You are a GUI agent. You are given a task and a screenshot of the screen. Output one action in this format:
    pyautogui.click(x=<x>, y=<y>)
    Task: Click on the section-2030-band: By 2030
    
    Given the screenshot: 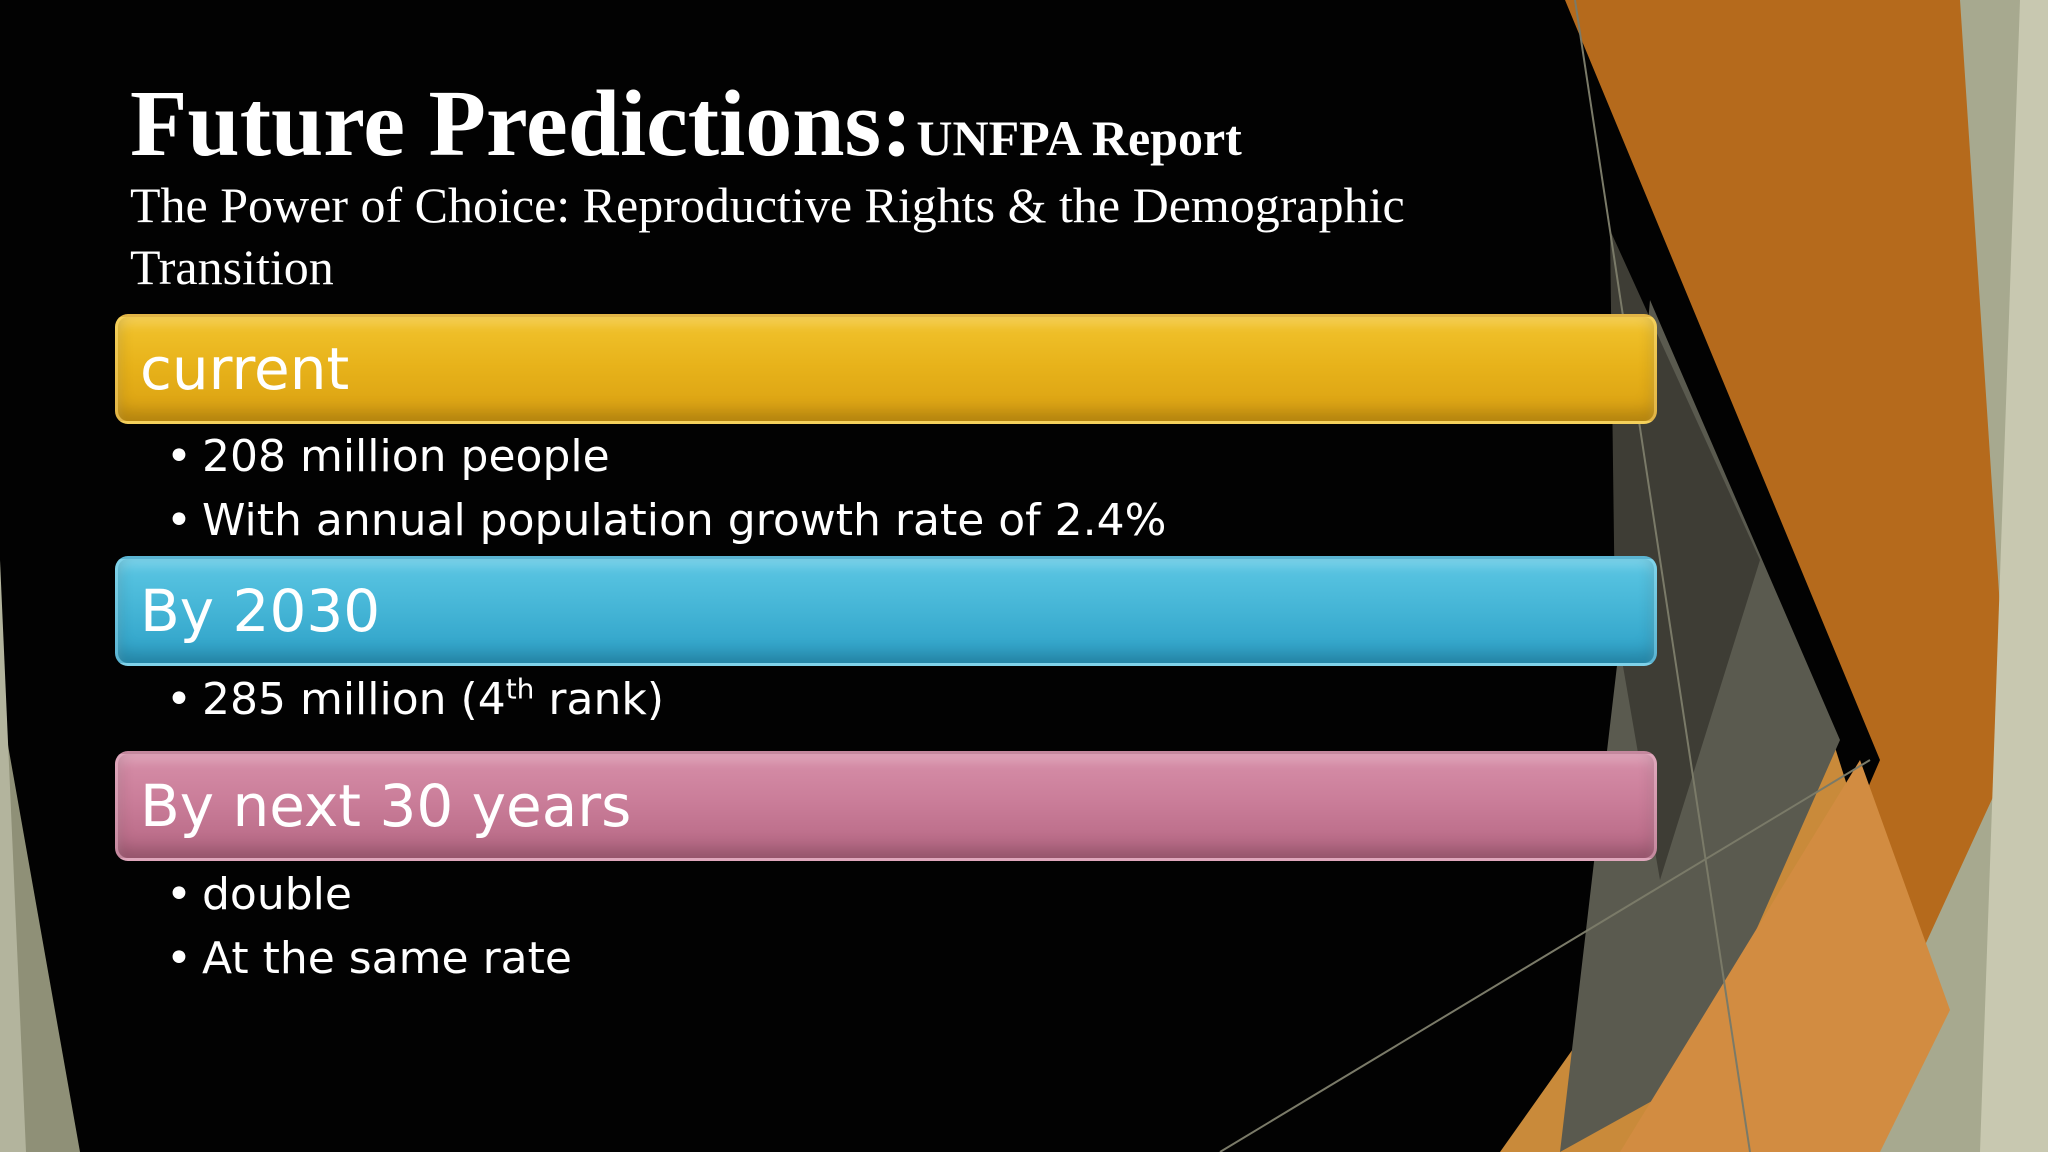 What is the action you would take?
    pyautogui.click(x=886, y=611)
    